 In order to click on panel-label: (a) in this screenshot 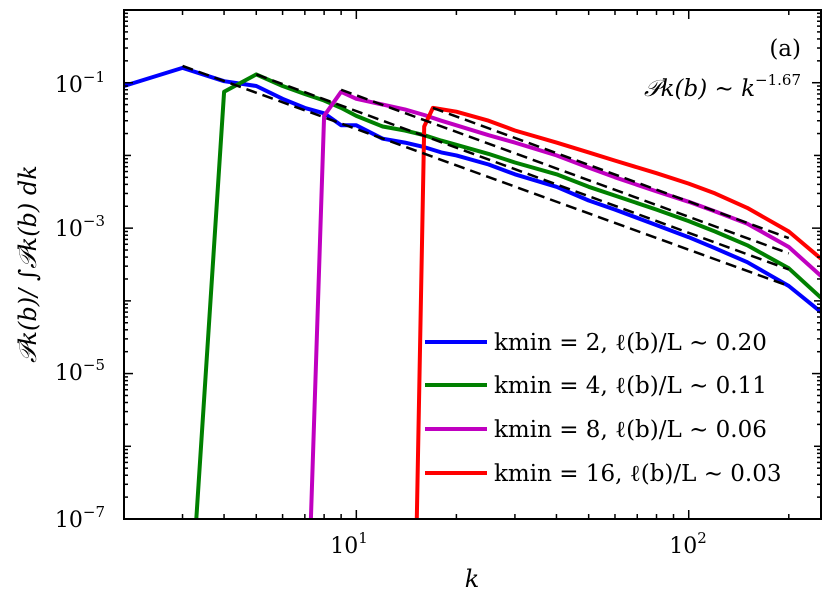, I will do `click(785, 49)`.